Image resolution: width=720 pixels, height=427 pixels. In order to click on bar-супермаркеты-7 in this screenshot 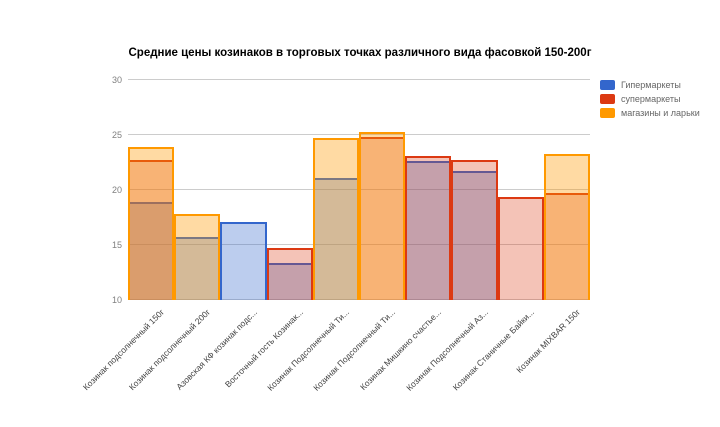, I will do `click(474, 230)`.